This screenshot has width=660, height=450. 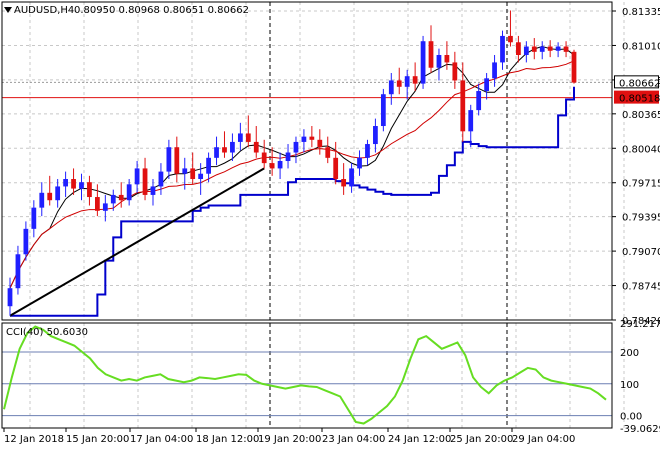 I want to click on time-tick-label: 12 Jan 2018, so click(x=34, y=439).